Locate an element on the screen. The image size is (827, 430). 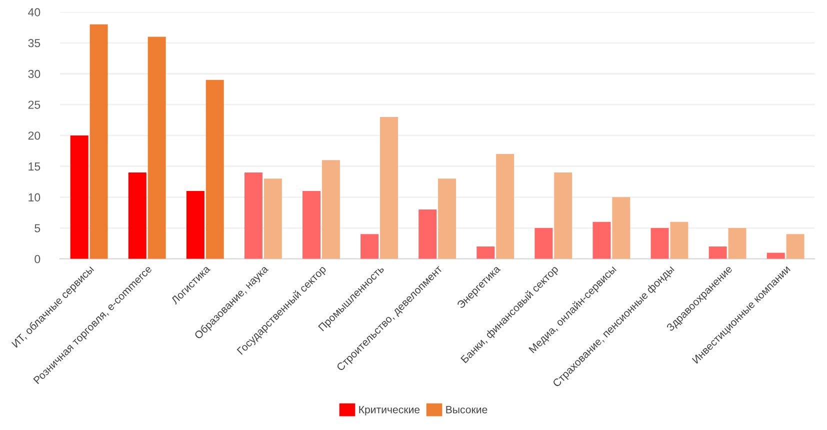
y-tick-label: 35 is located at coordinates (34, 43).